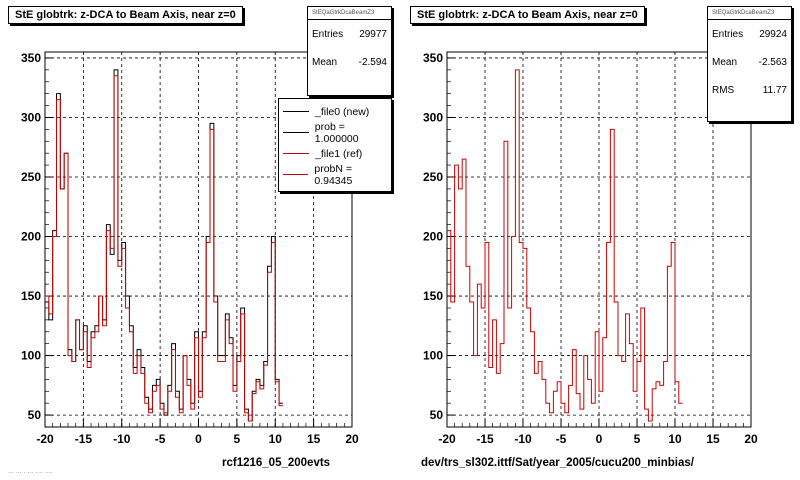 The image size is (800, 480). What do you see at coordinates (342, 111) in the screenshot?
I see `legend-label-file0: _file0 (new)` at bounding box center [342, 111].